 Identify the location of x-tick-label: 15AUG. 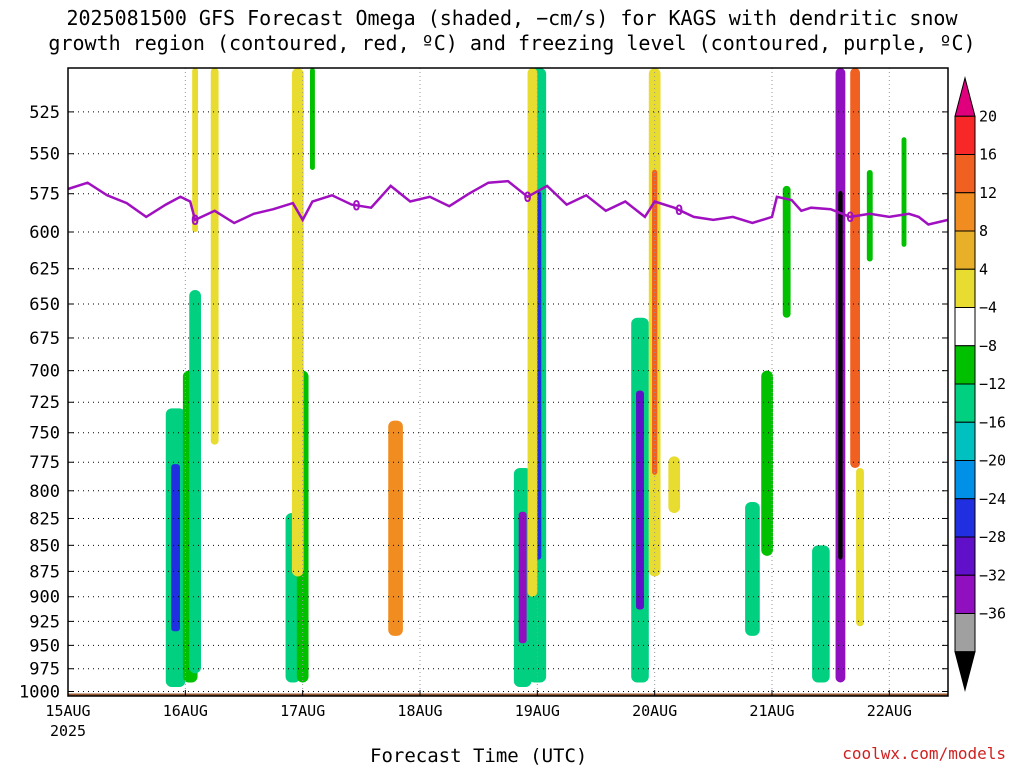
(67, 711).